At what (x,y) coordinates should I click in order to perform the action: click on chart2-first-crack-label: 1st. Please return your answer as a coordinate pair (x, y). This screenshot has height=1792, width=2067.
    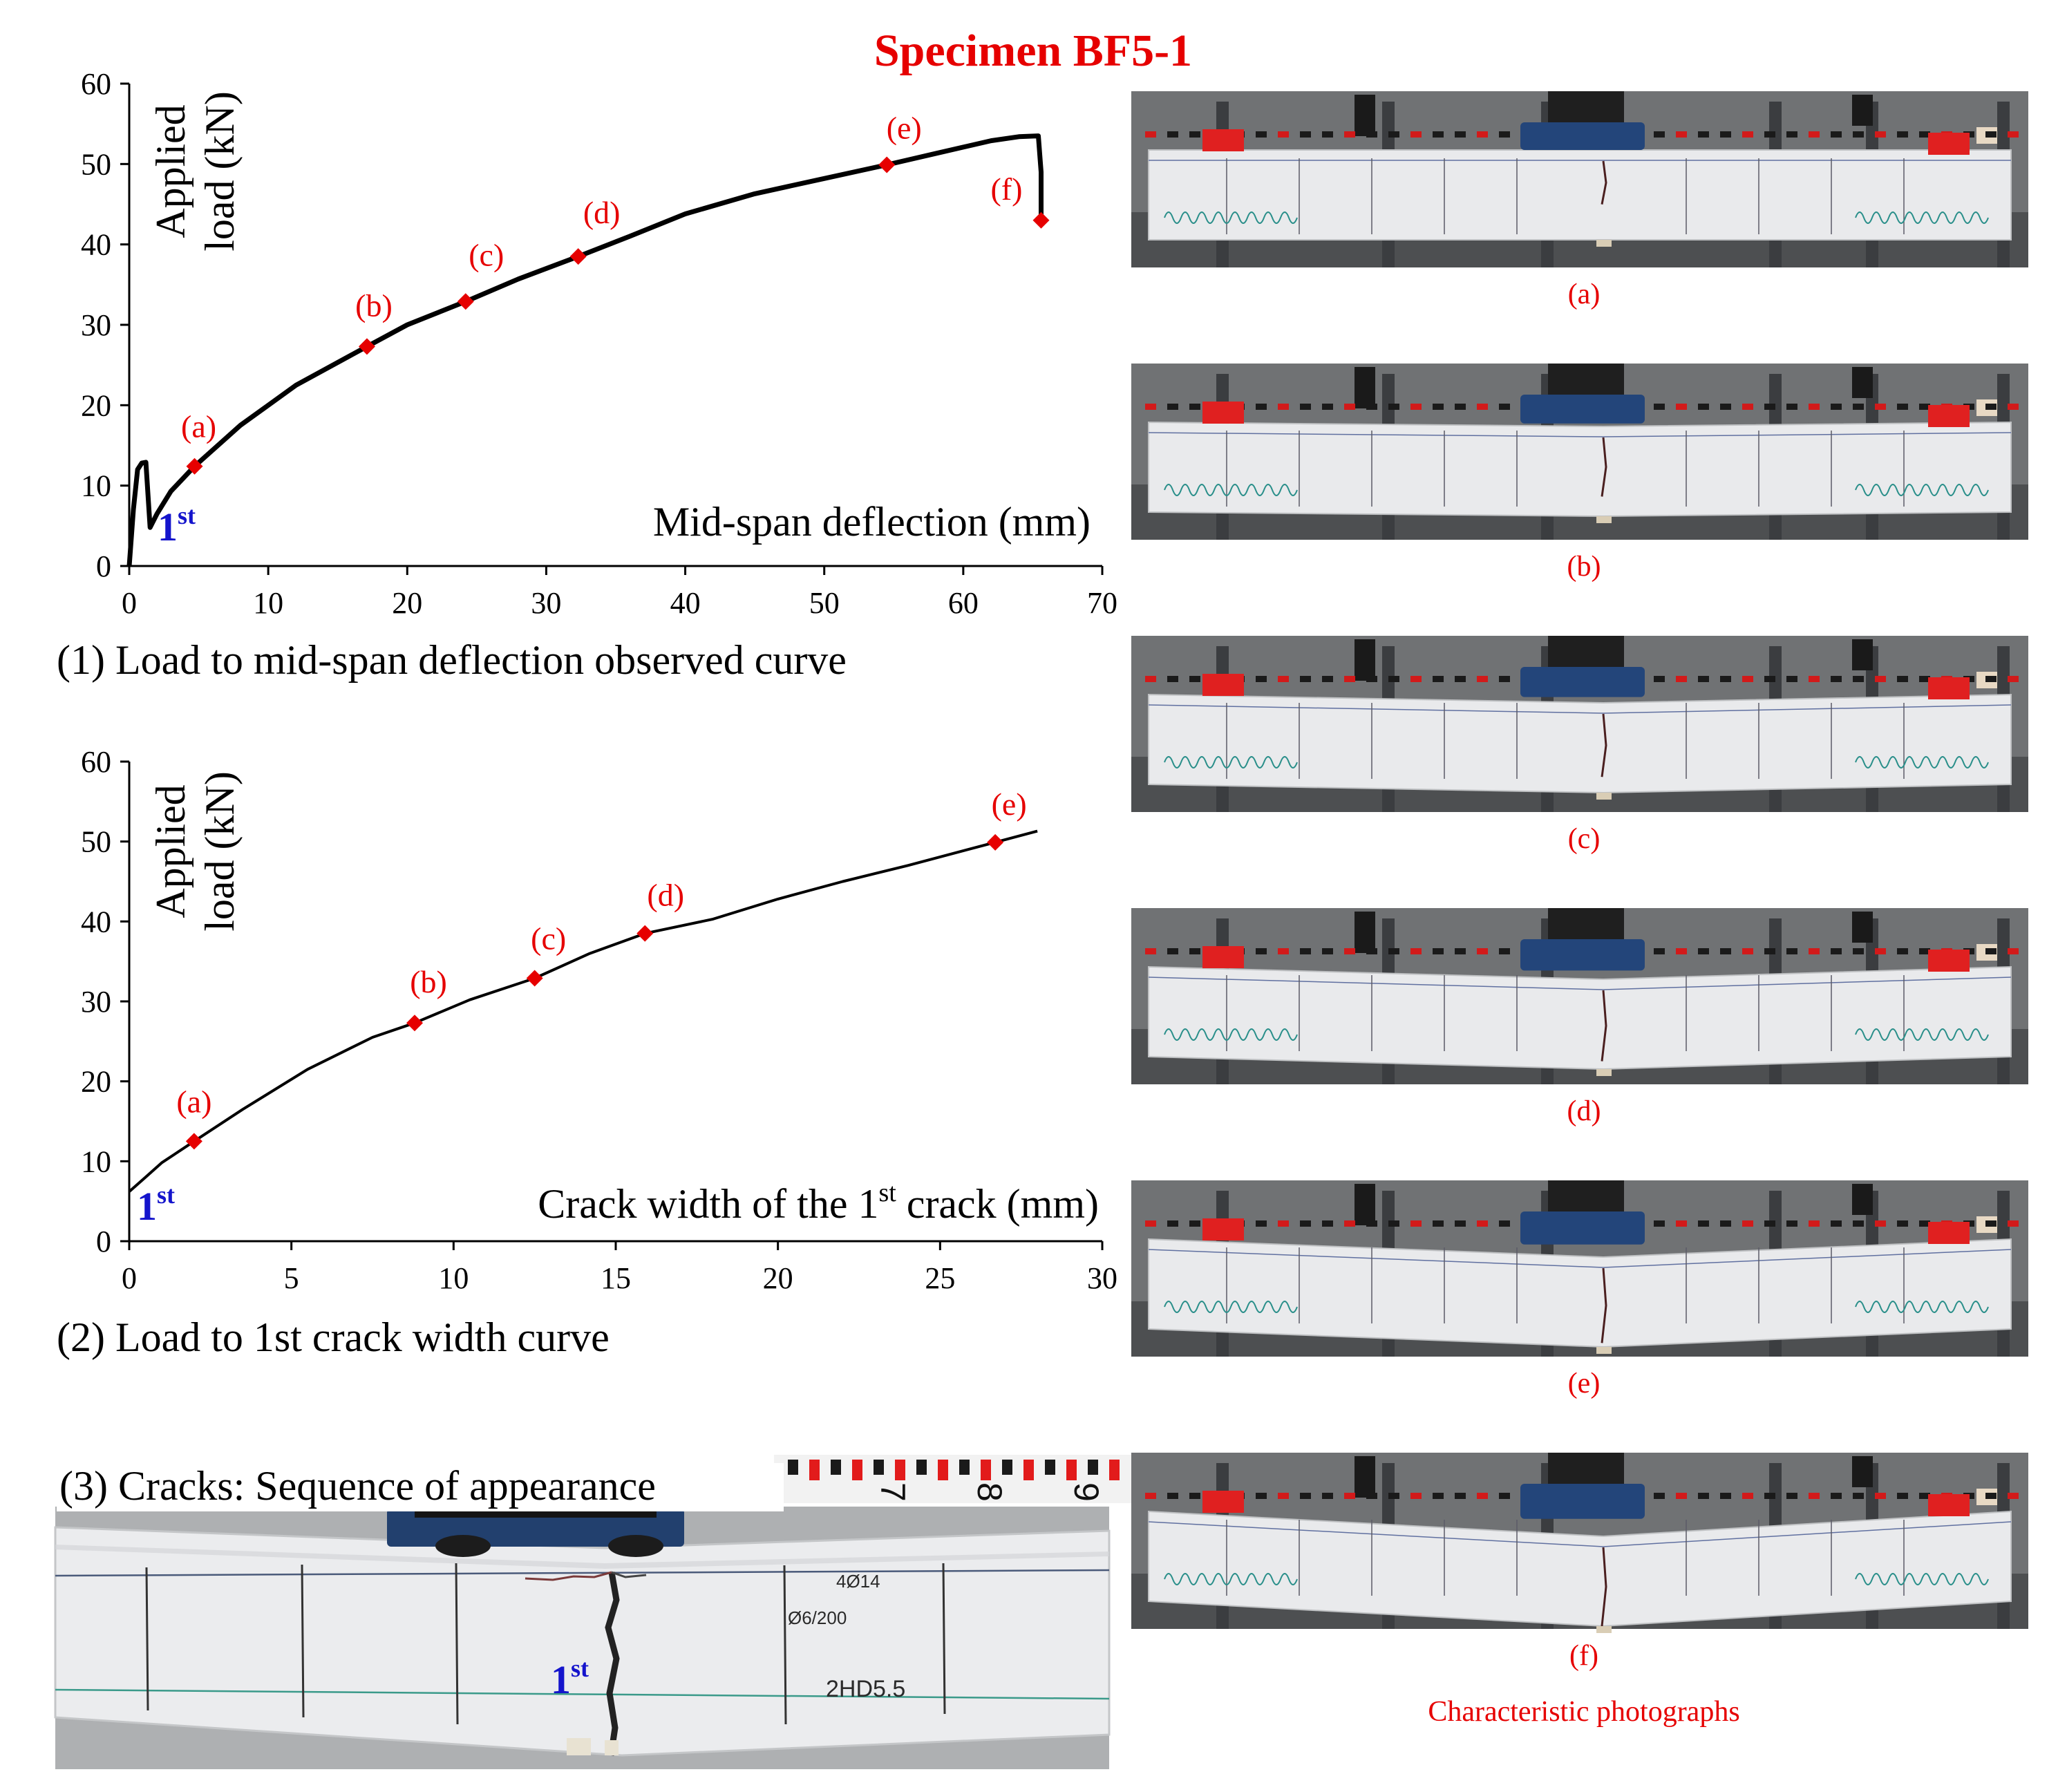
    Looking at the image, I should click on (156, 1205).